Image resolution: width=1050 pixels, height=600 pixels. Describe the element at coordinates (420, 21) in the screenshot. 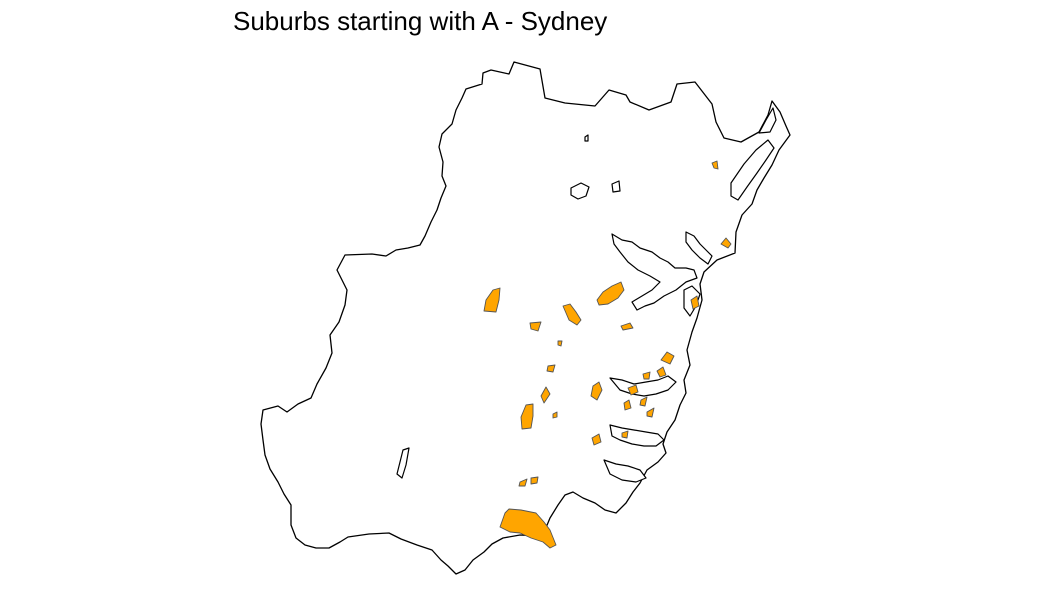

I see `map-title: Suburbs starting with A - Sydney` at that location.